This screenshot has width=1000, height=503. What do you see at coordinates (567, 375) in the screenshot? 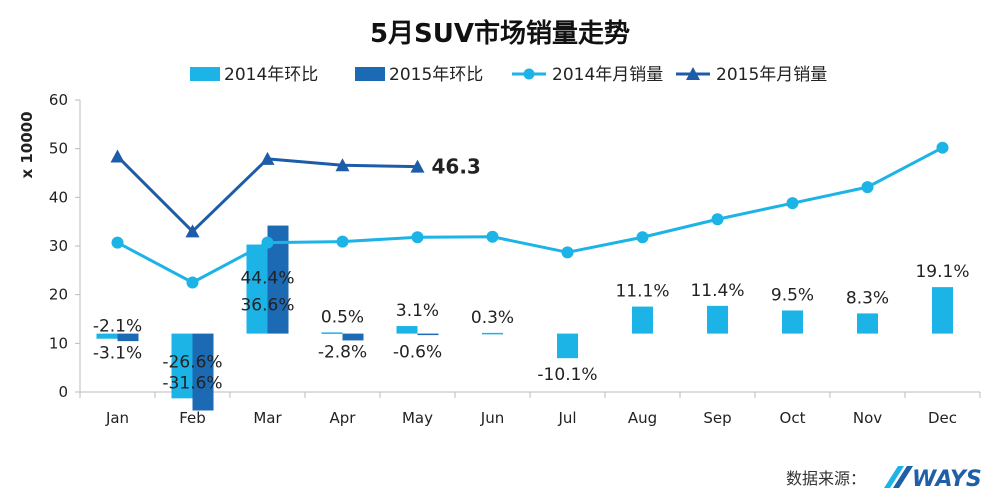
I see `pct-label-2014-jul: -10.1%` at bounding box center [567, 375].